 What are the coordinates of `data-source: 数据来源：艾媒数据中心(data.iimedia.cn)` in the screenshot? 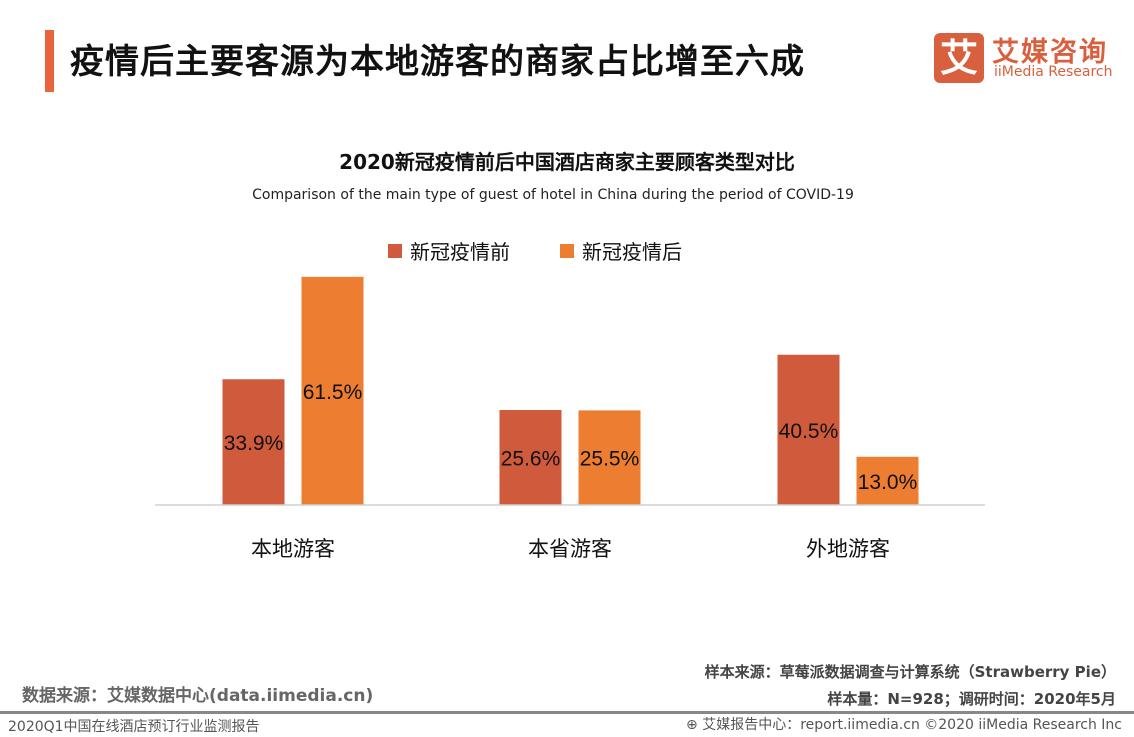 It's located at (198, 696).